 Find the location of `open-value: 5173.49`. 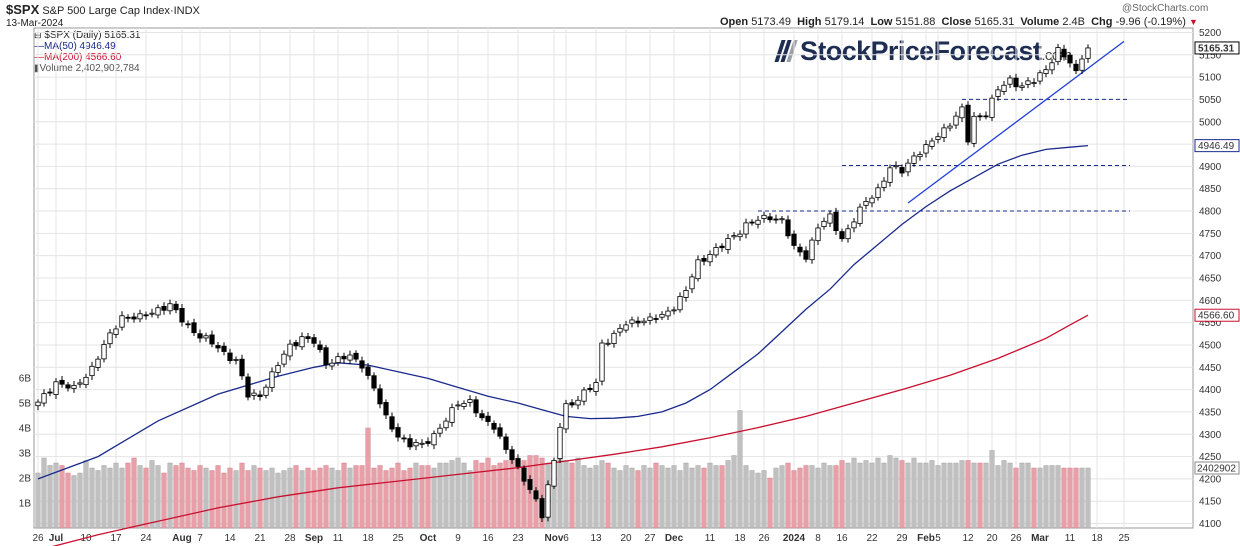

open-value: 5173.49 is located at coordinates (771, 22).